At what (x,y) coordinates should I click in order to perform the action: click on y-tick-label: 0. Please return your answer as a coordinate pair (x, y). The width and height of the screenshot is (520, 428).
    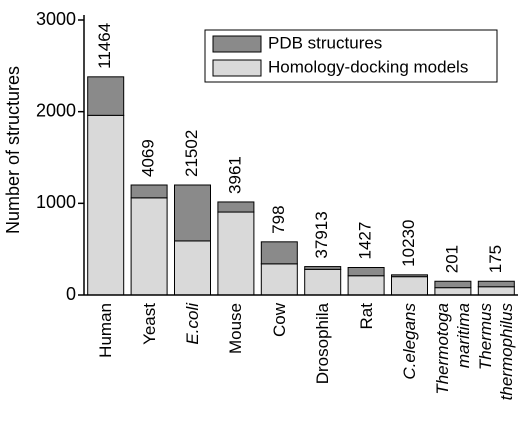
    Looking at the image, I should click on (71, 294).